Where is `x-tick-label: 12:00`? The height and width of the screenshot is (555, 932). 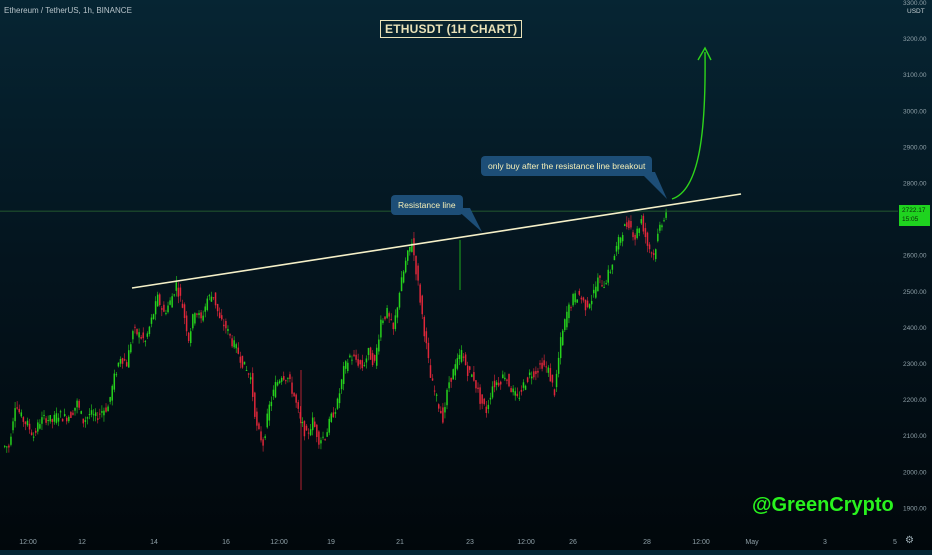
x-tick-label: 12:00 is located at coordinates (279, 542).